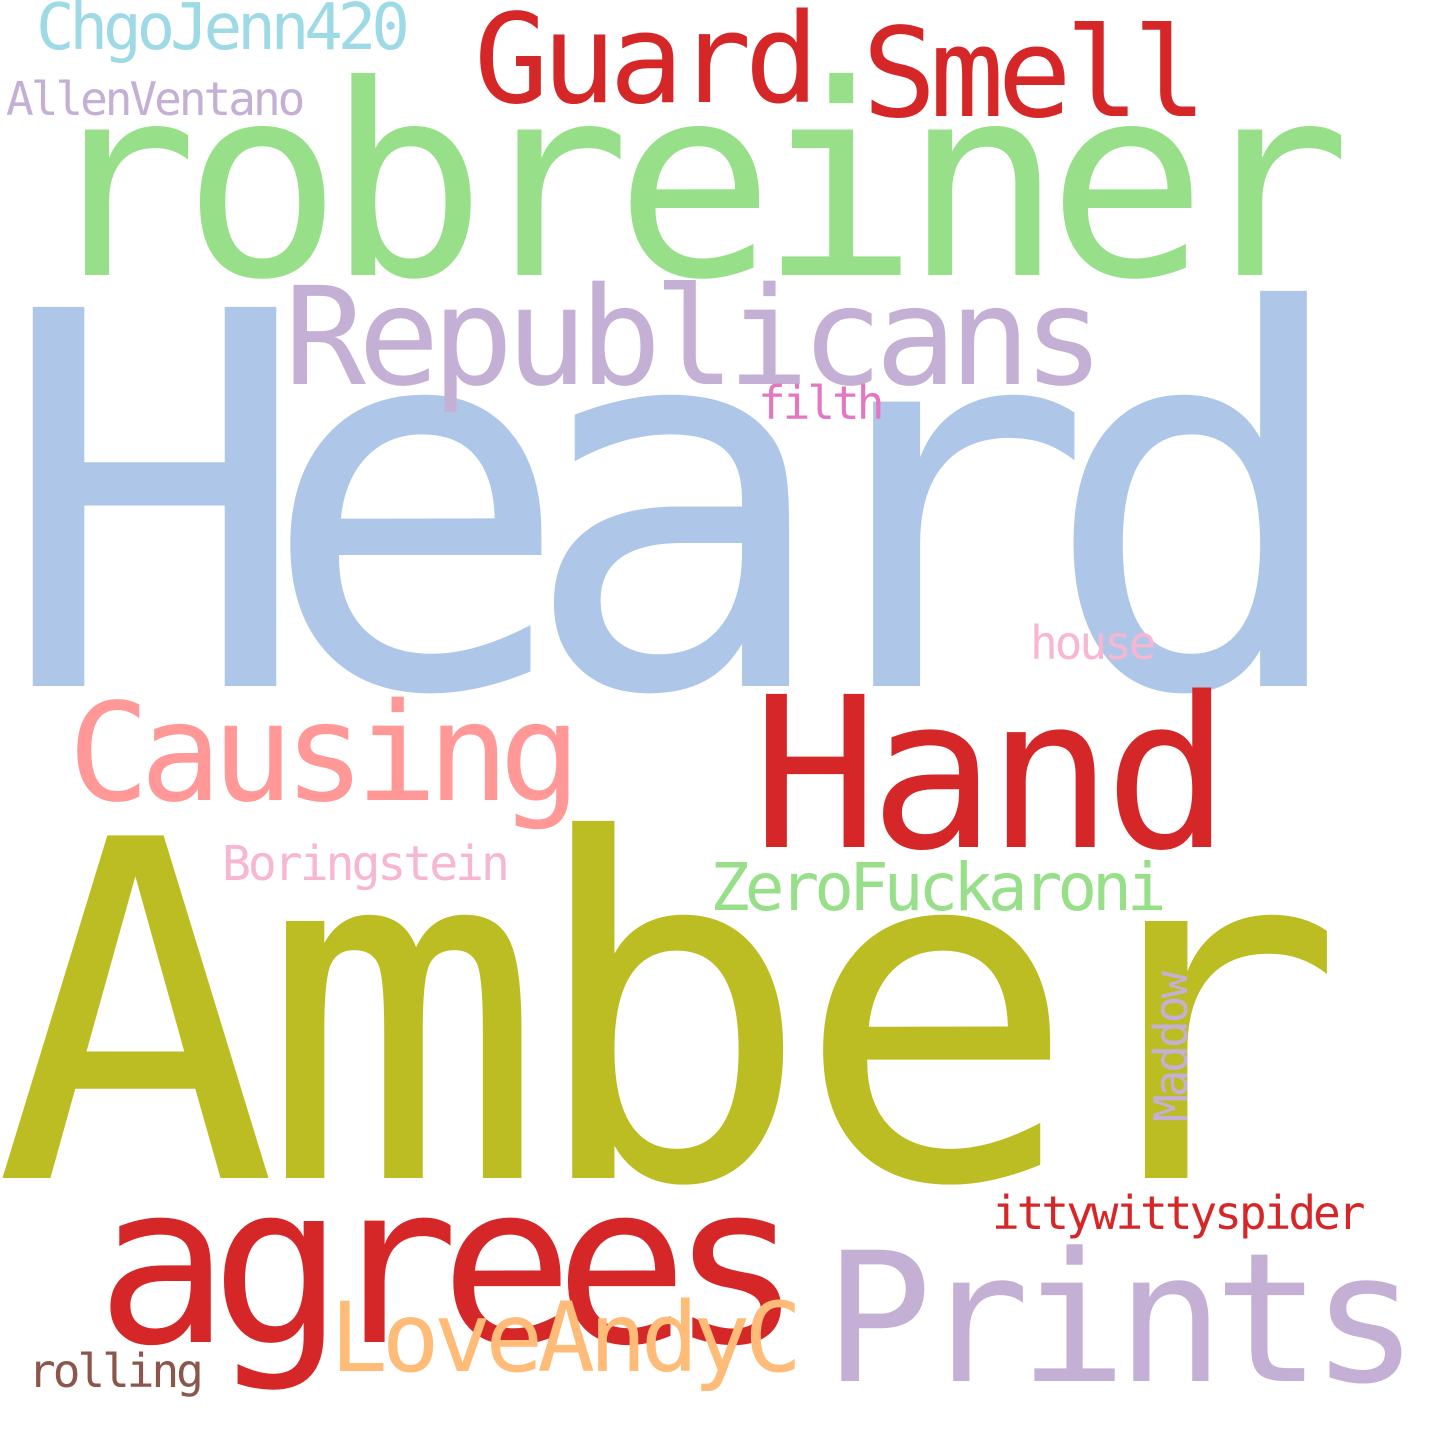 This screenshot has height=1440, width=1440. I want to click on word-house: house, so click(1093, 643).